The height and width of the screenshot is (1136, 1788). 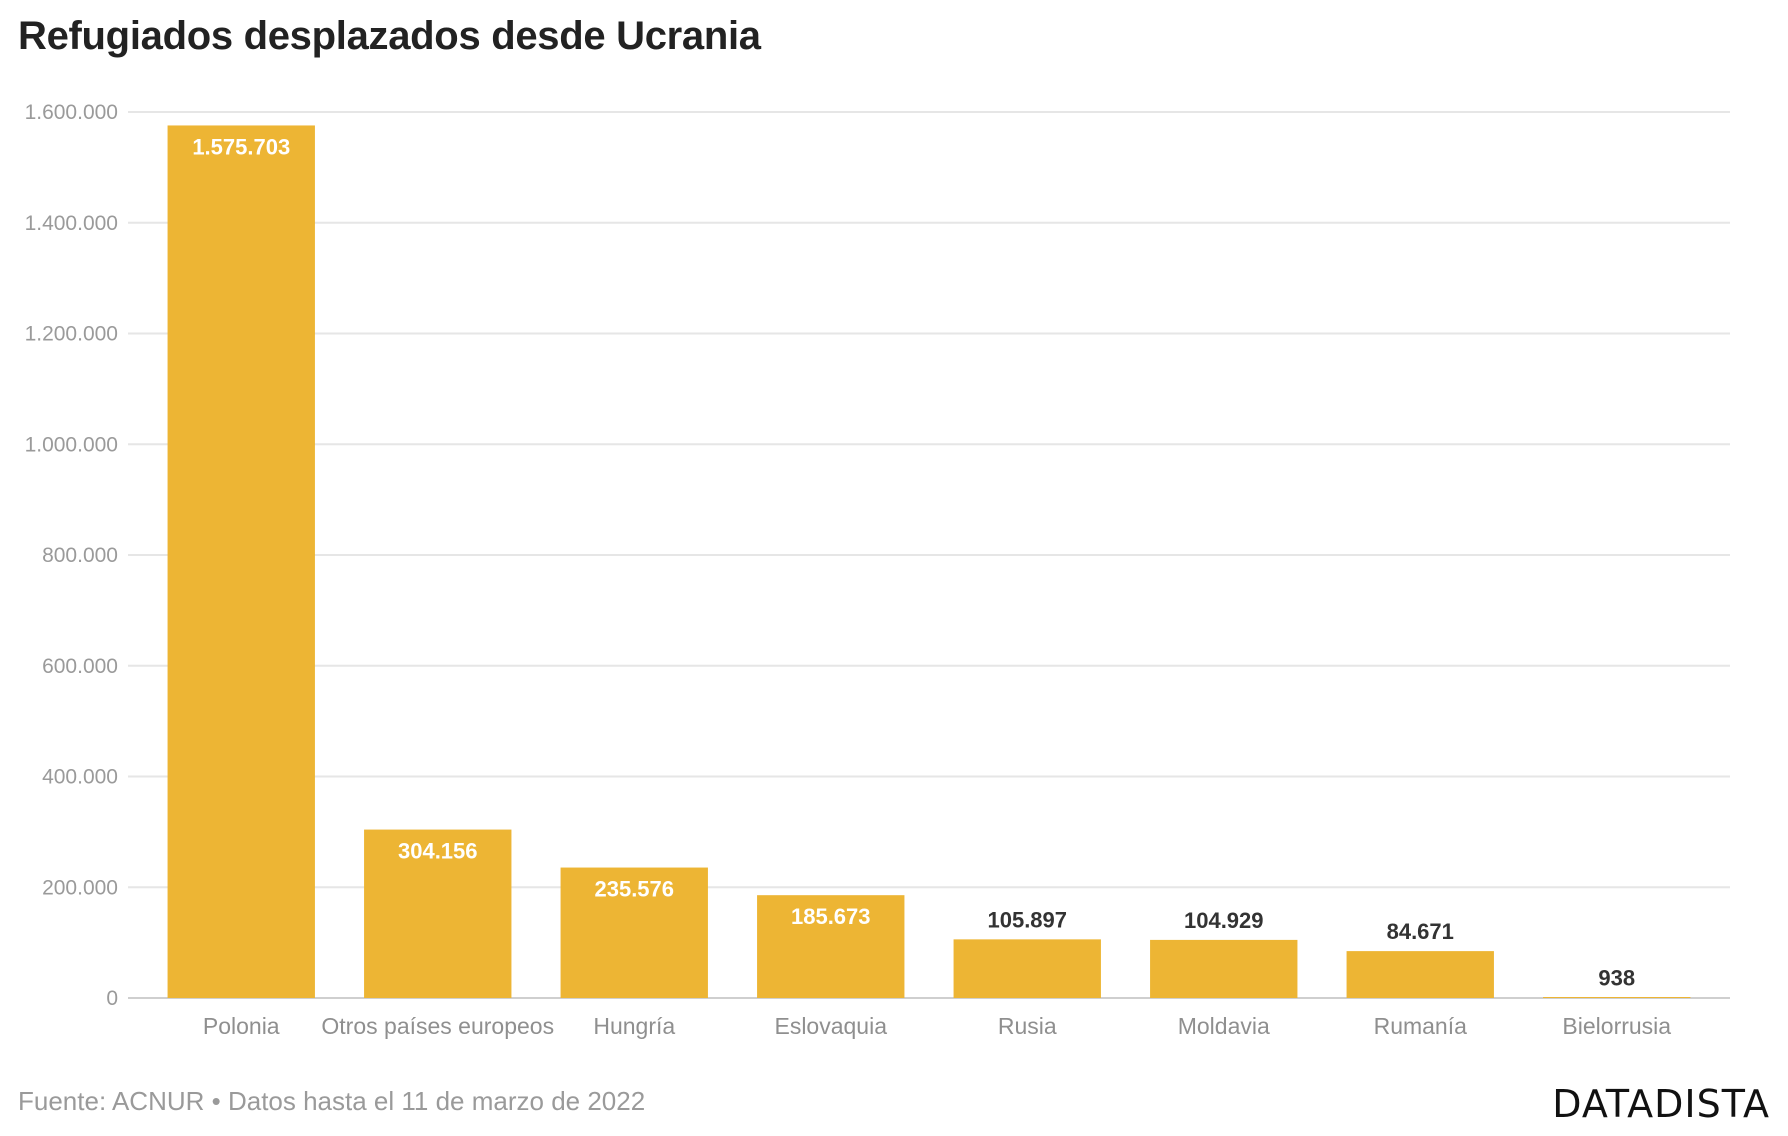 What do you see at coordinates (389, 36) in the screenshot?
I see `chart-title: Refugiados desplazados desde Ucrania` at bounding box center [389, 36].